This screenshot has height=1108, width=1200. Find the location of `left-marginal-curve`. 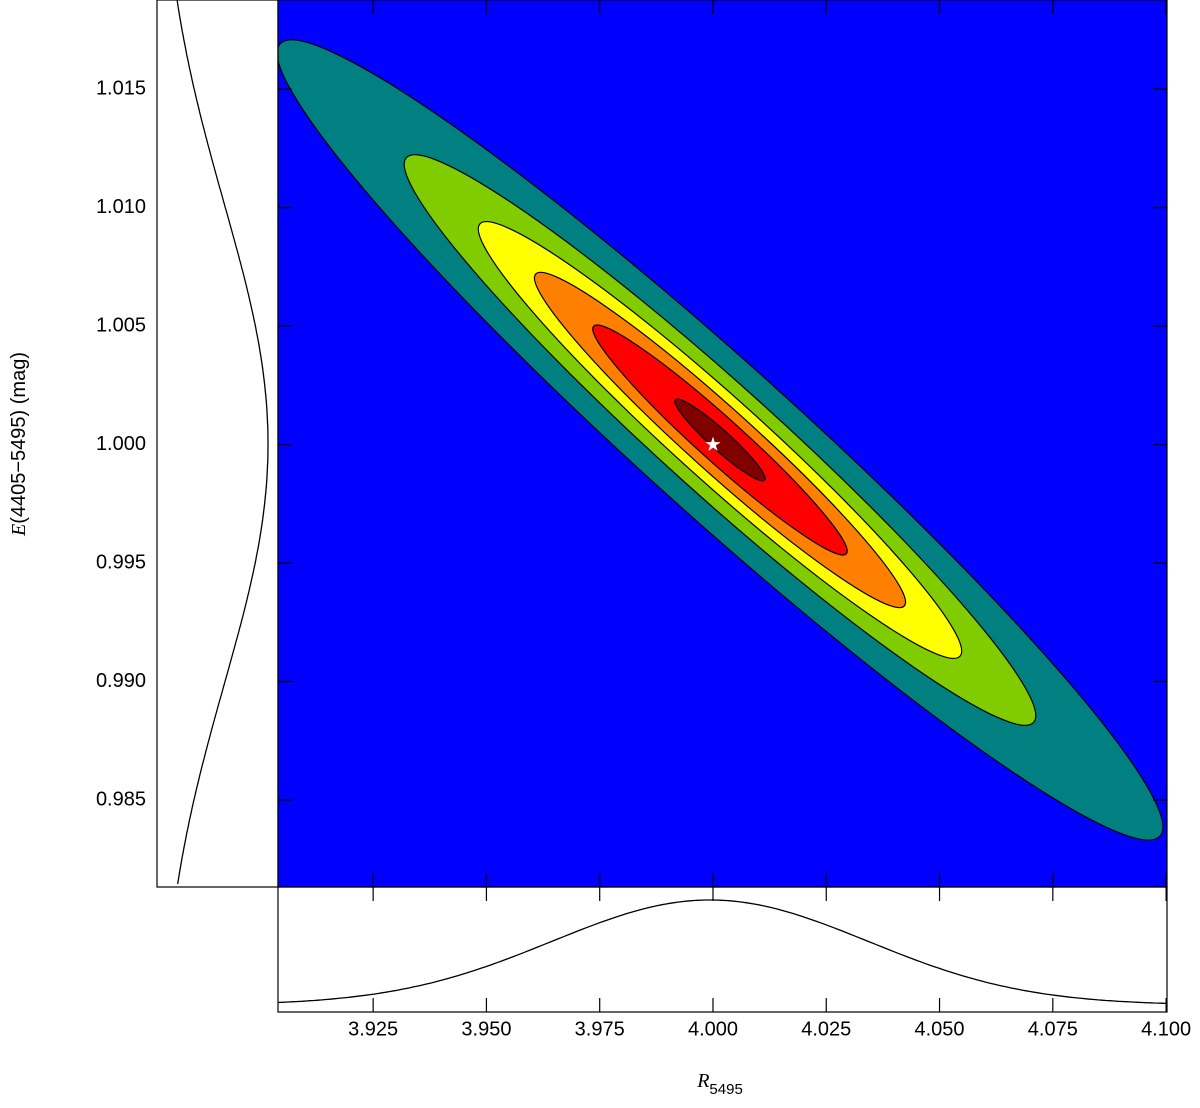

left-marginal-curve is located at coordinates (222, 442).